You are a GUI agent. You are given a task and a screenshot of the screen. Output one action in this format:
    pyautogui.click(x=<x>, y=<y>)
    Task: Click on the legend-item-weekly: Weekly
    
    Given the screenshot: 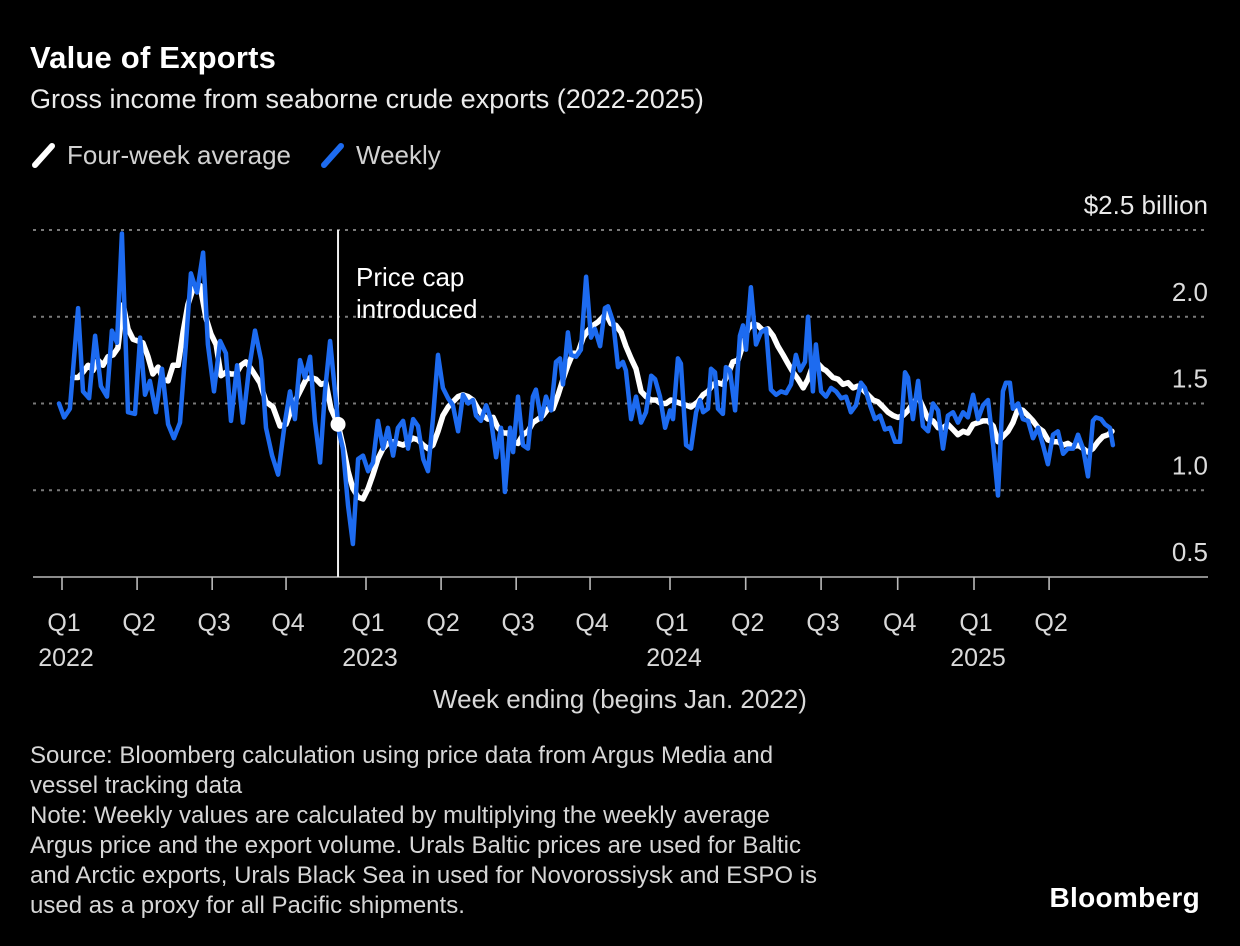 What is the action you would take?
    pyautogui.click(x=380, y=155)
    